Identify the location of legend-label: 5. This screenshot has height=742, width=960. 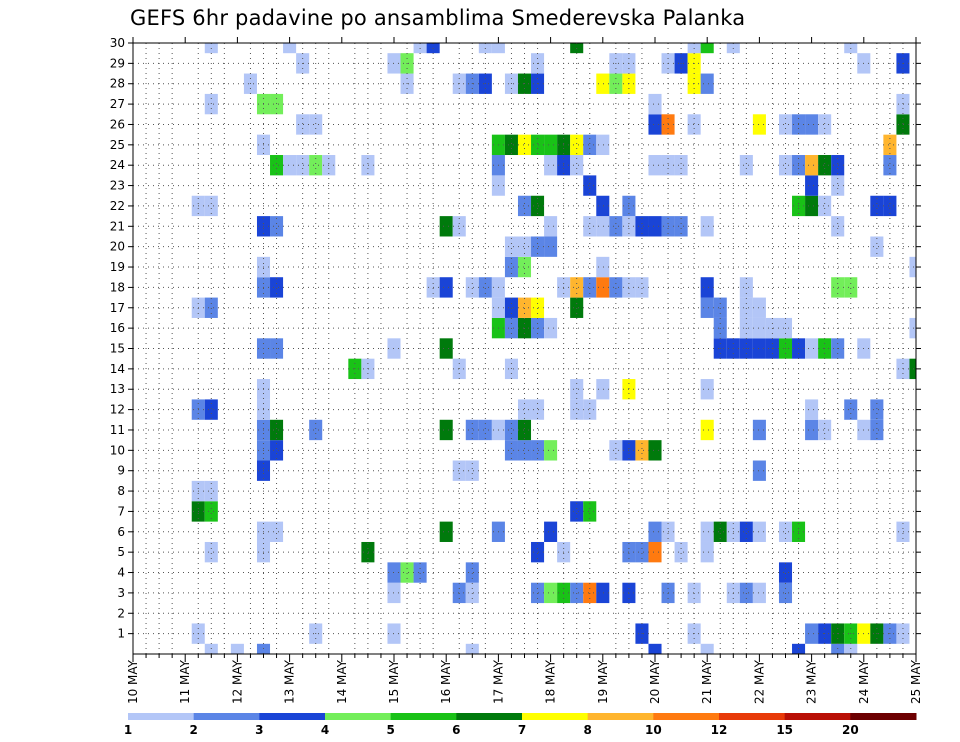
(390, 730).